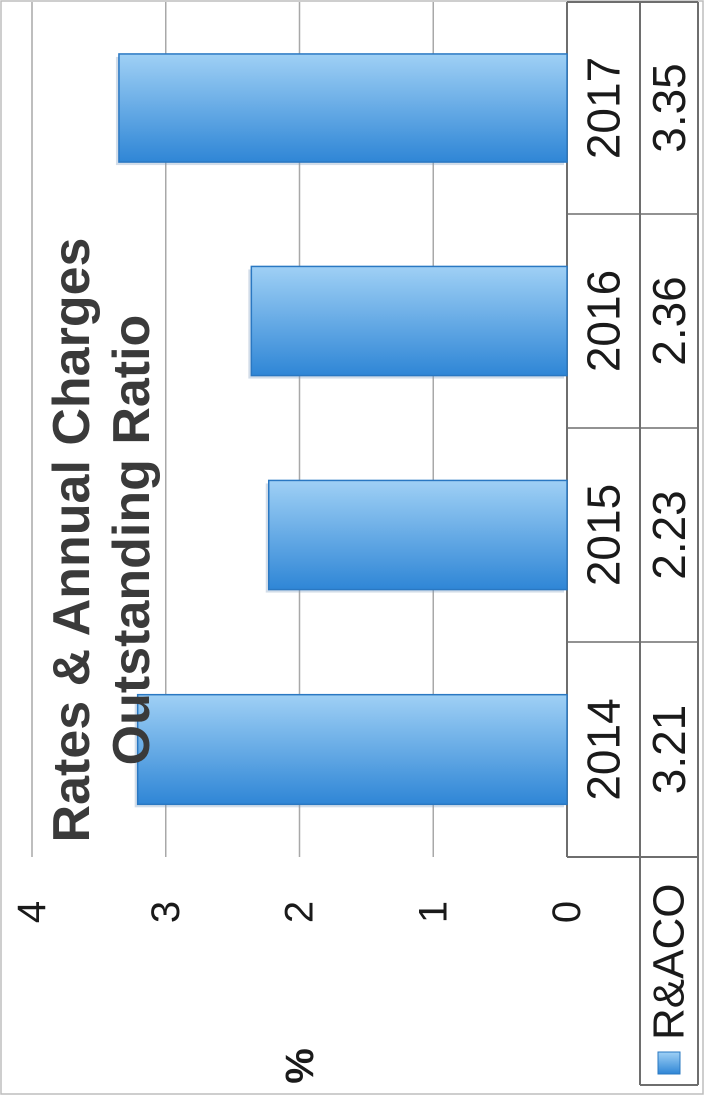 The image size is (705, 1101). Describe the element at coordinates (72, 540) in the screenshot. I see `chart-title-line: Rates & Annual Charges` at that location.